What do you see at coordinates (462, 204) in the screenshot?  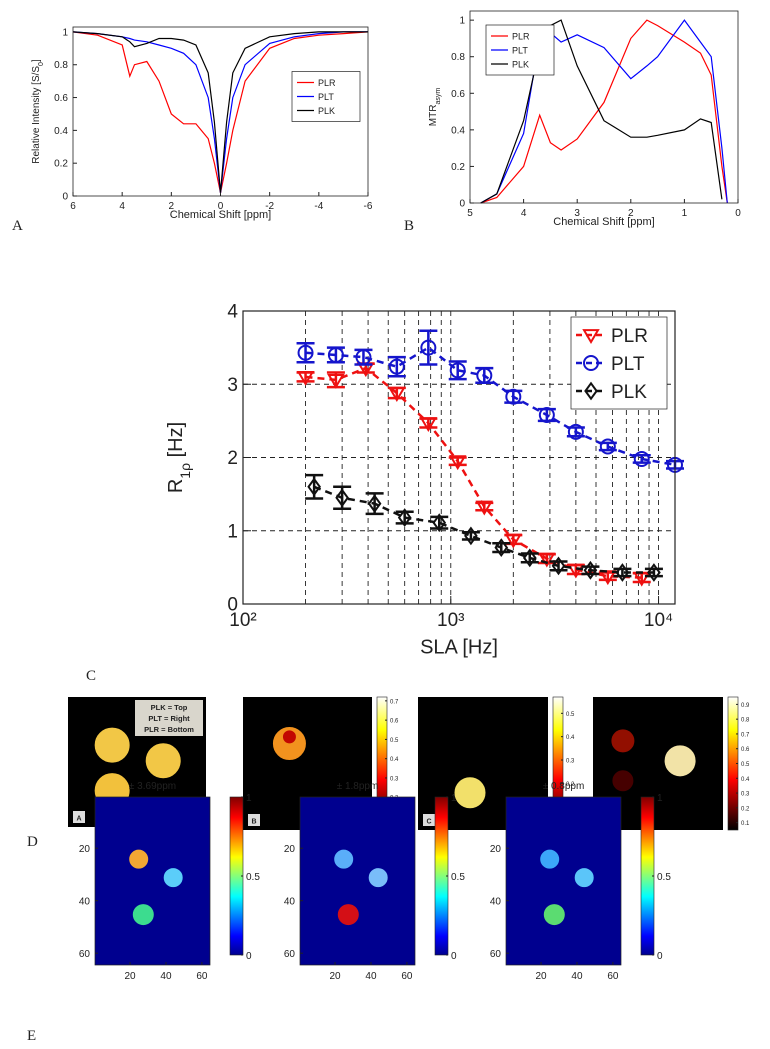 I see `y-tick-label: 0` at bounding box center [462, 204].